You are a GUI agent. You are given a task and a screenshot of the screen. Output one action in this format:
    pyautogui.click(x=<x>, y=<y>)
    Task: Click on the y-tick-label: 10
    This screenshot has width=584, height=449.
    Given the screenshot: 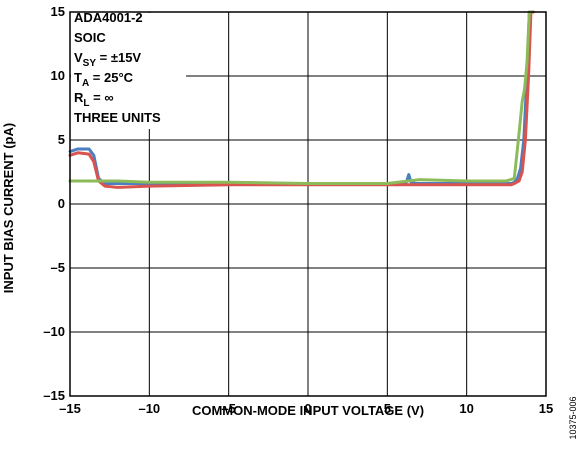 What is the action you would take?
    pyautogui.click(x=58, y=75)
    